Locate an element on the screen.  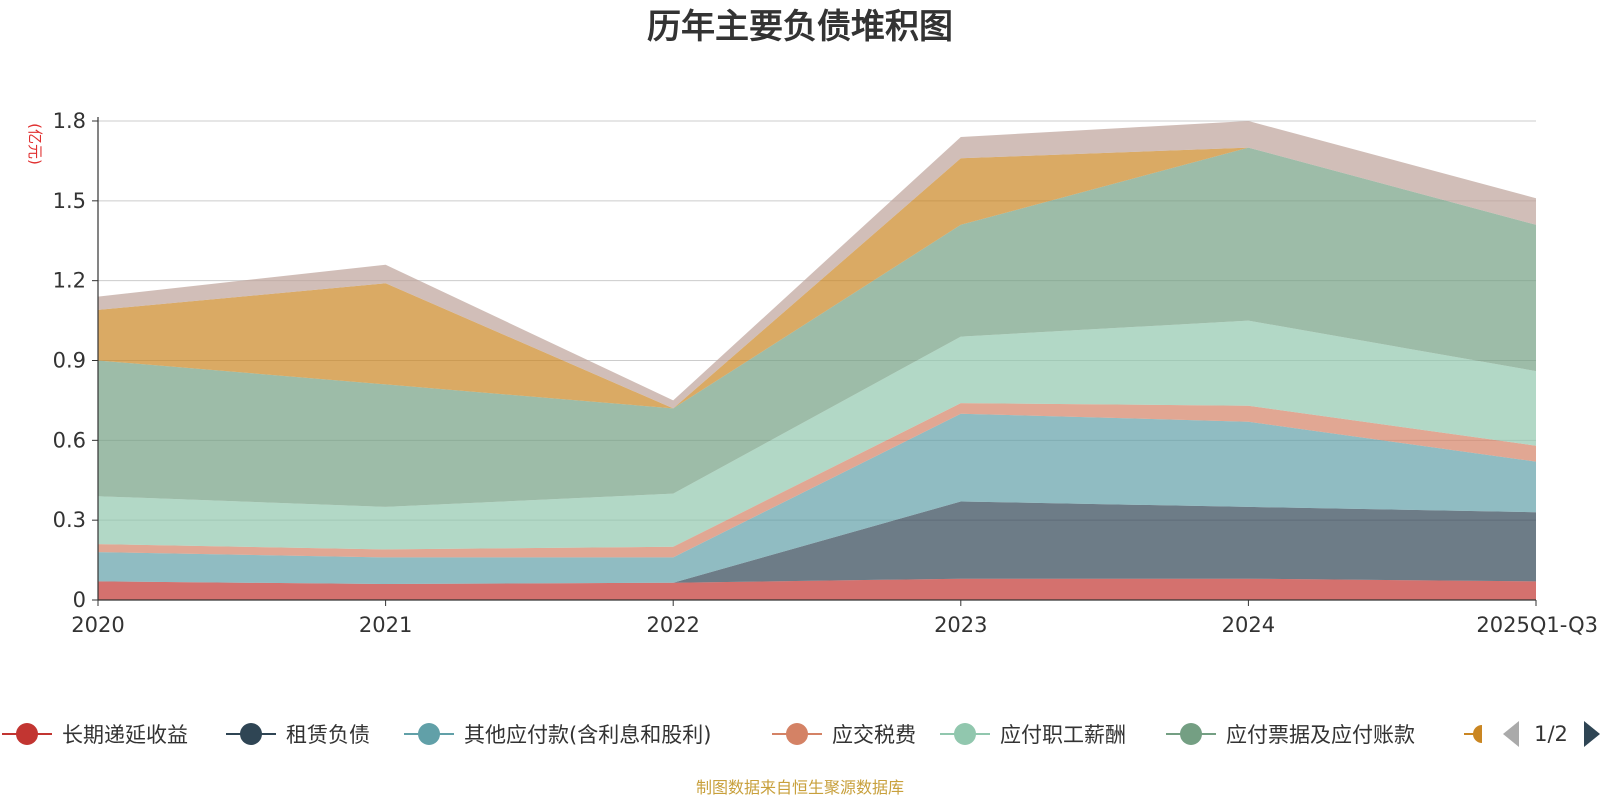
pager-prev-icon is located at coordinates (1511, 734).